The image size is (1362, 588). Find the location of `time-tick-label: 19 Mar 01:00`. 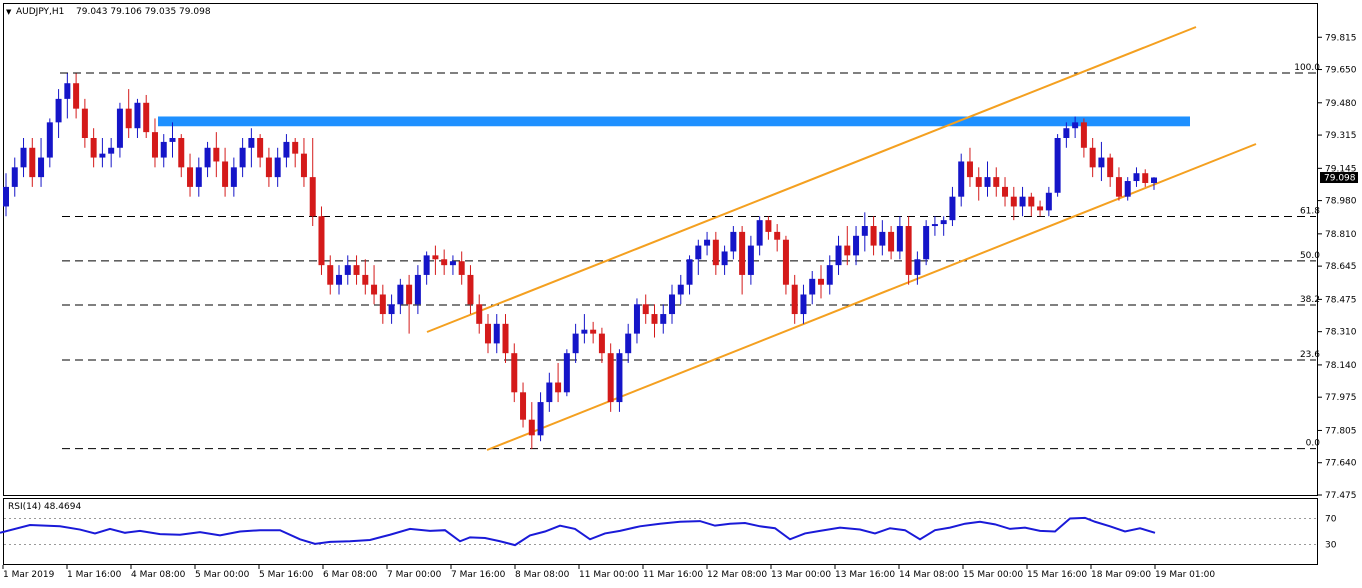

time-tick-label: 19 Mar 01:00 is located at coordinates (1185, 575).